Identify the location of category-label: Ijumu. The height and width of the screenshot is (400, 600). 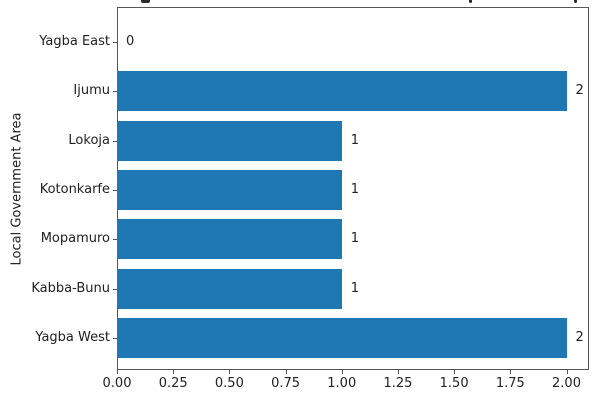
(91, 91).